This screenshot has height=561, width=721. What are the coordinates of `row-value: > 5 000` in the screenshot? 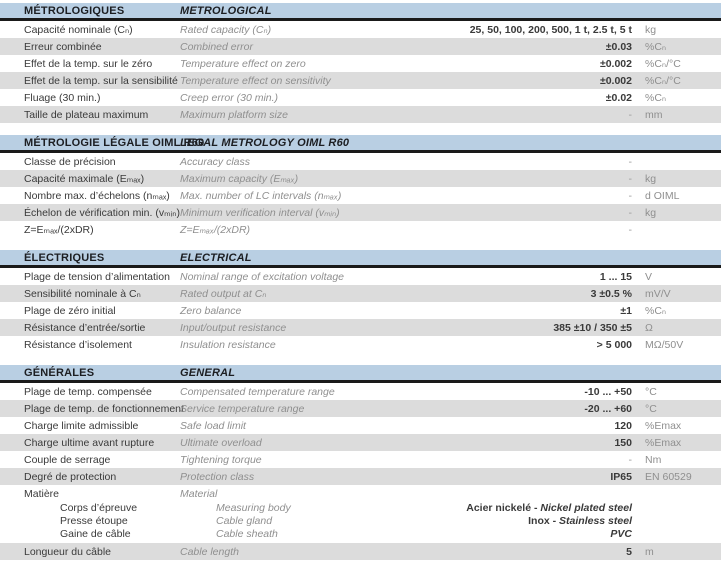 It's located at (614, 344).